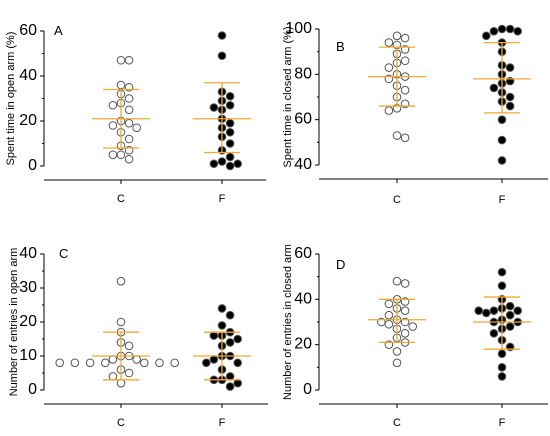 The width and height of the screenshot is (550, 436). Describe the element at coordinates (288, 322) in the screenshot. I see `y-axis-label: Number of entries in closed arm` at that location.